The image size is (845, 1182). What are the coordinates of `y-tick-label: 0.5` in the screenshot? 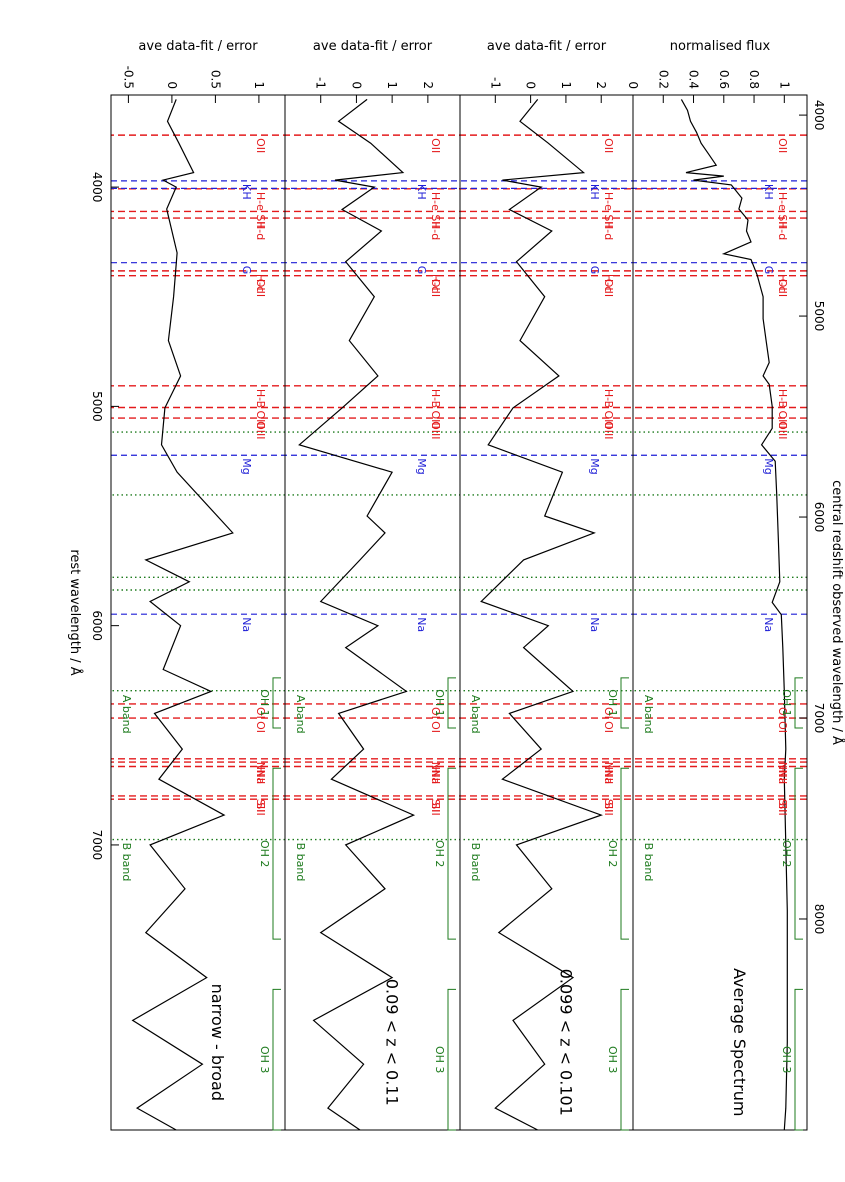 It's located at (215, 79).